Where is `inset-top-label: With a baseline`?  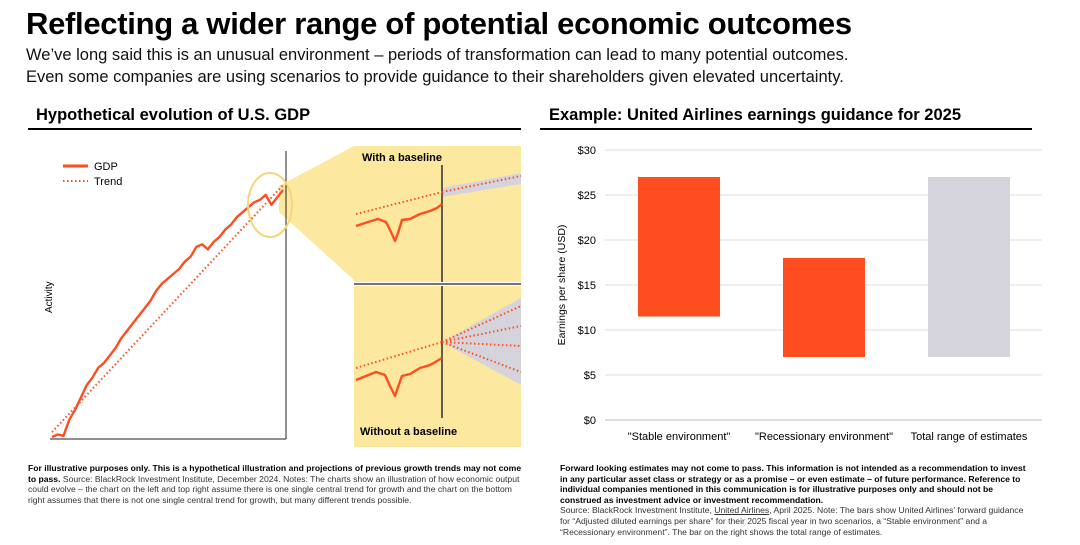
inset-top-label: With a baseline is located at coordinates (402, 158).